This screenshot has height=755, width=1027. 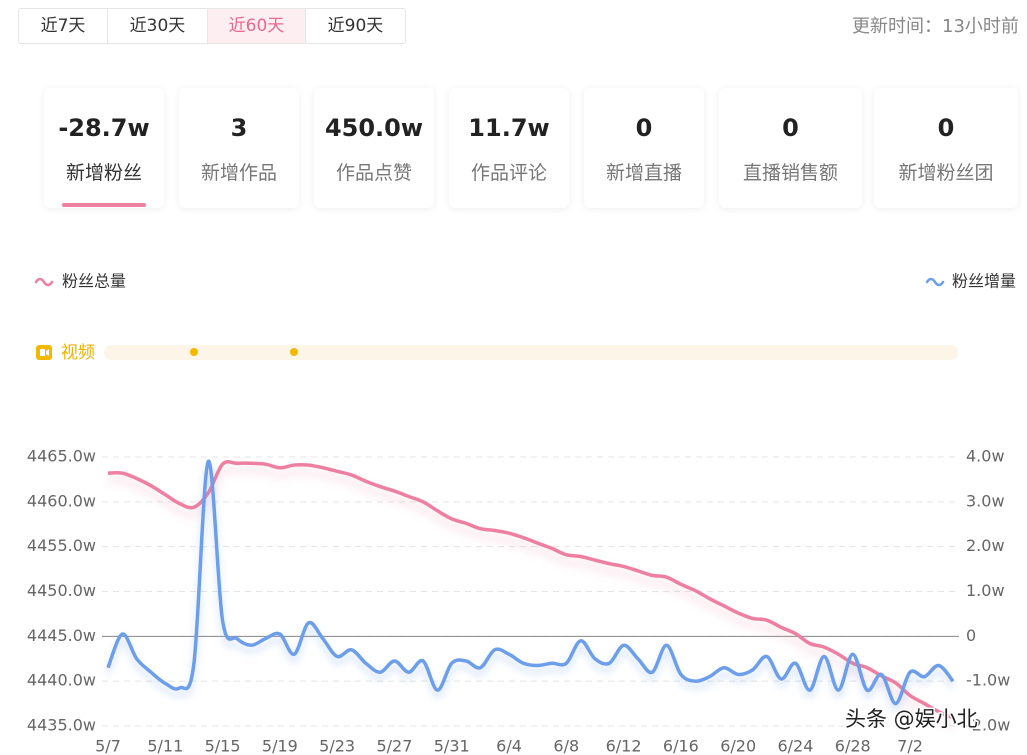 I want to click on x-tick-label: 6/4, so click(x=509, y=746).